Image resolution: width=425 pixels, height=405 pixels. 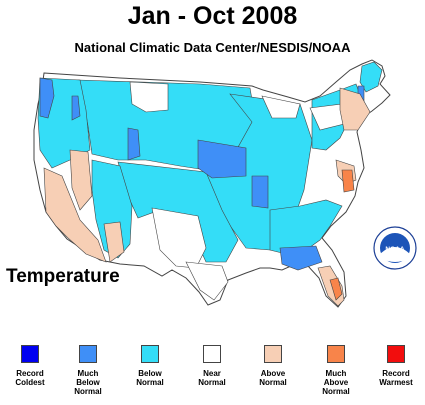 What do you see at coordinates (30, 366) in the screenshot?
I see `legend-item: Record Coldest` at bounding box center [30, 366].